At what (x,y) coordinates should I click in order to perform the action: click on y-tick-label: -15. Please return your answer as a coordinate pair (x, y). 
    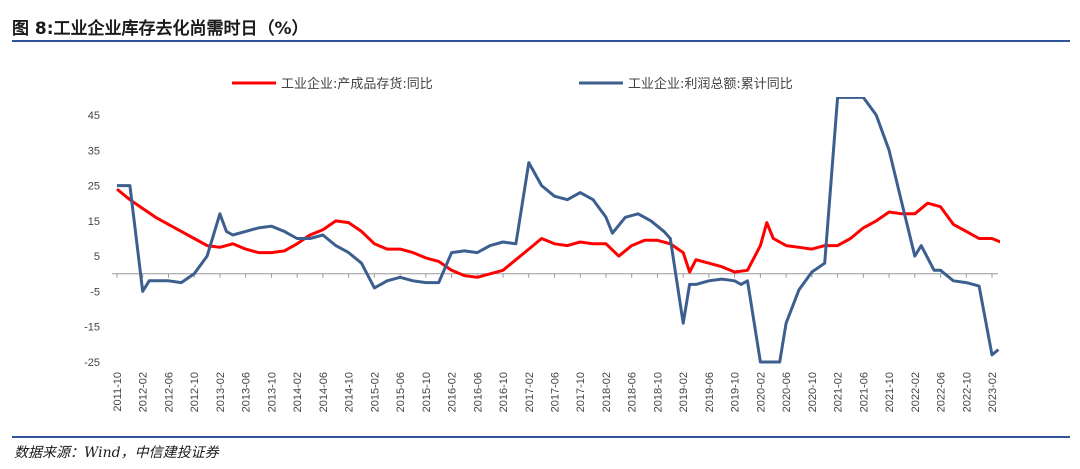
    Looking at the image, I should click on (92, 328).